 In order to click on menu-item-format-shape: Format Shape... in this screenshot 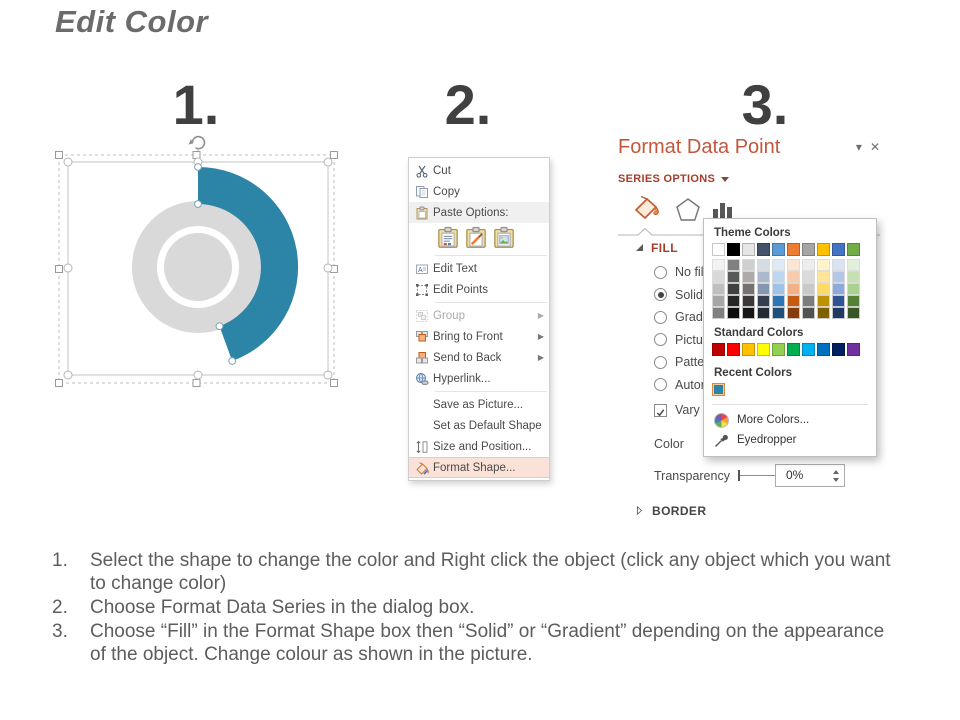, I will do `click(479, 467)`.